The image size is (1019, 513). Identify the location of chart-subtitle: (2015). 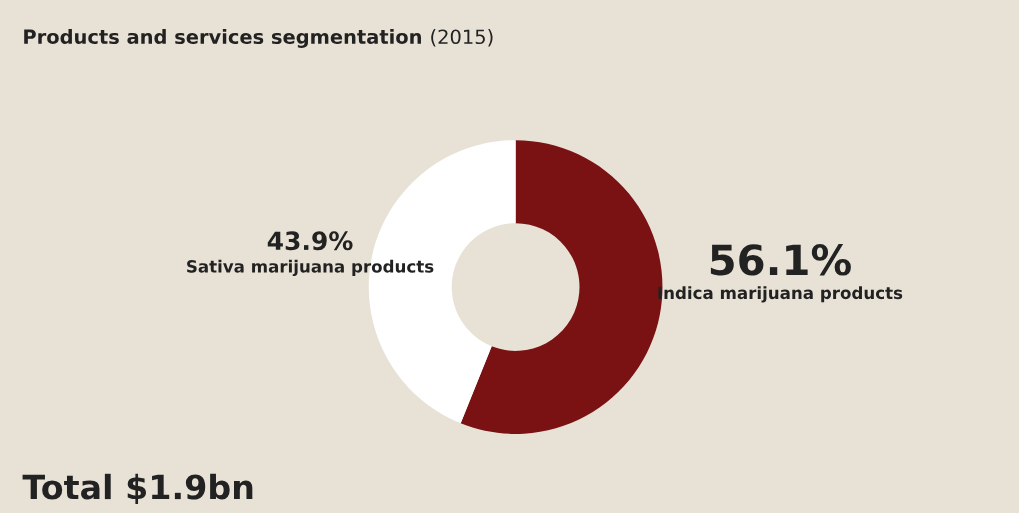
(462, 38).